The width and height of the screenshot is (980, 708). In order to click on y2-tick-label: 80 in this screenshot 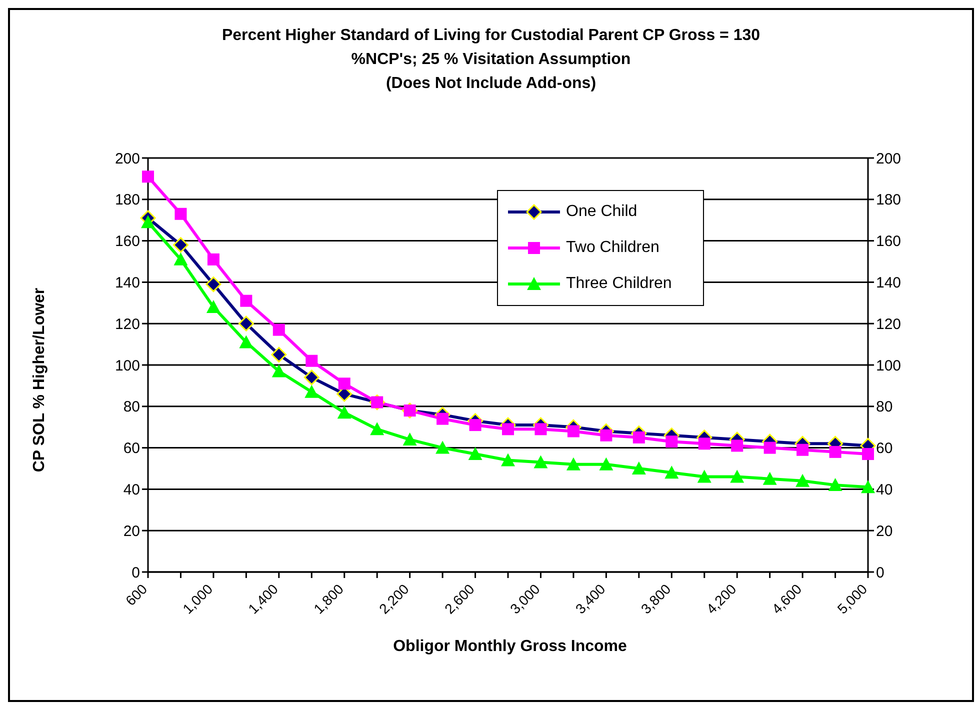, I will do `click(884, 407)`.